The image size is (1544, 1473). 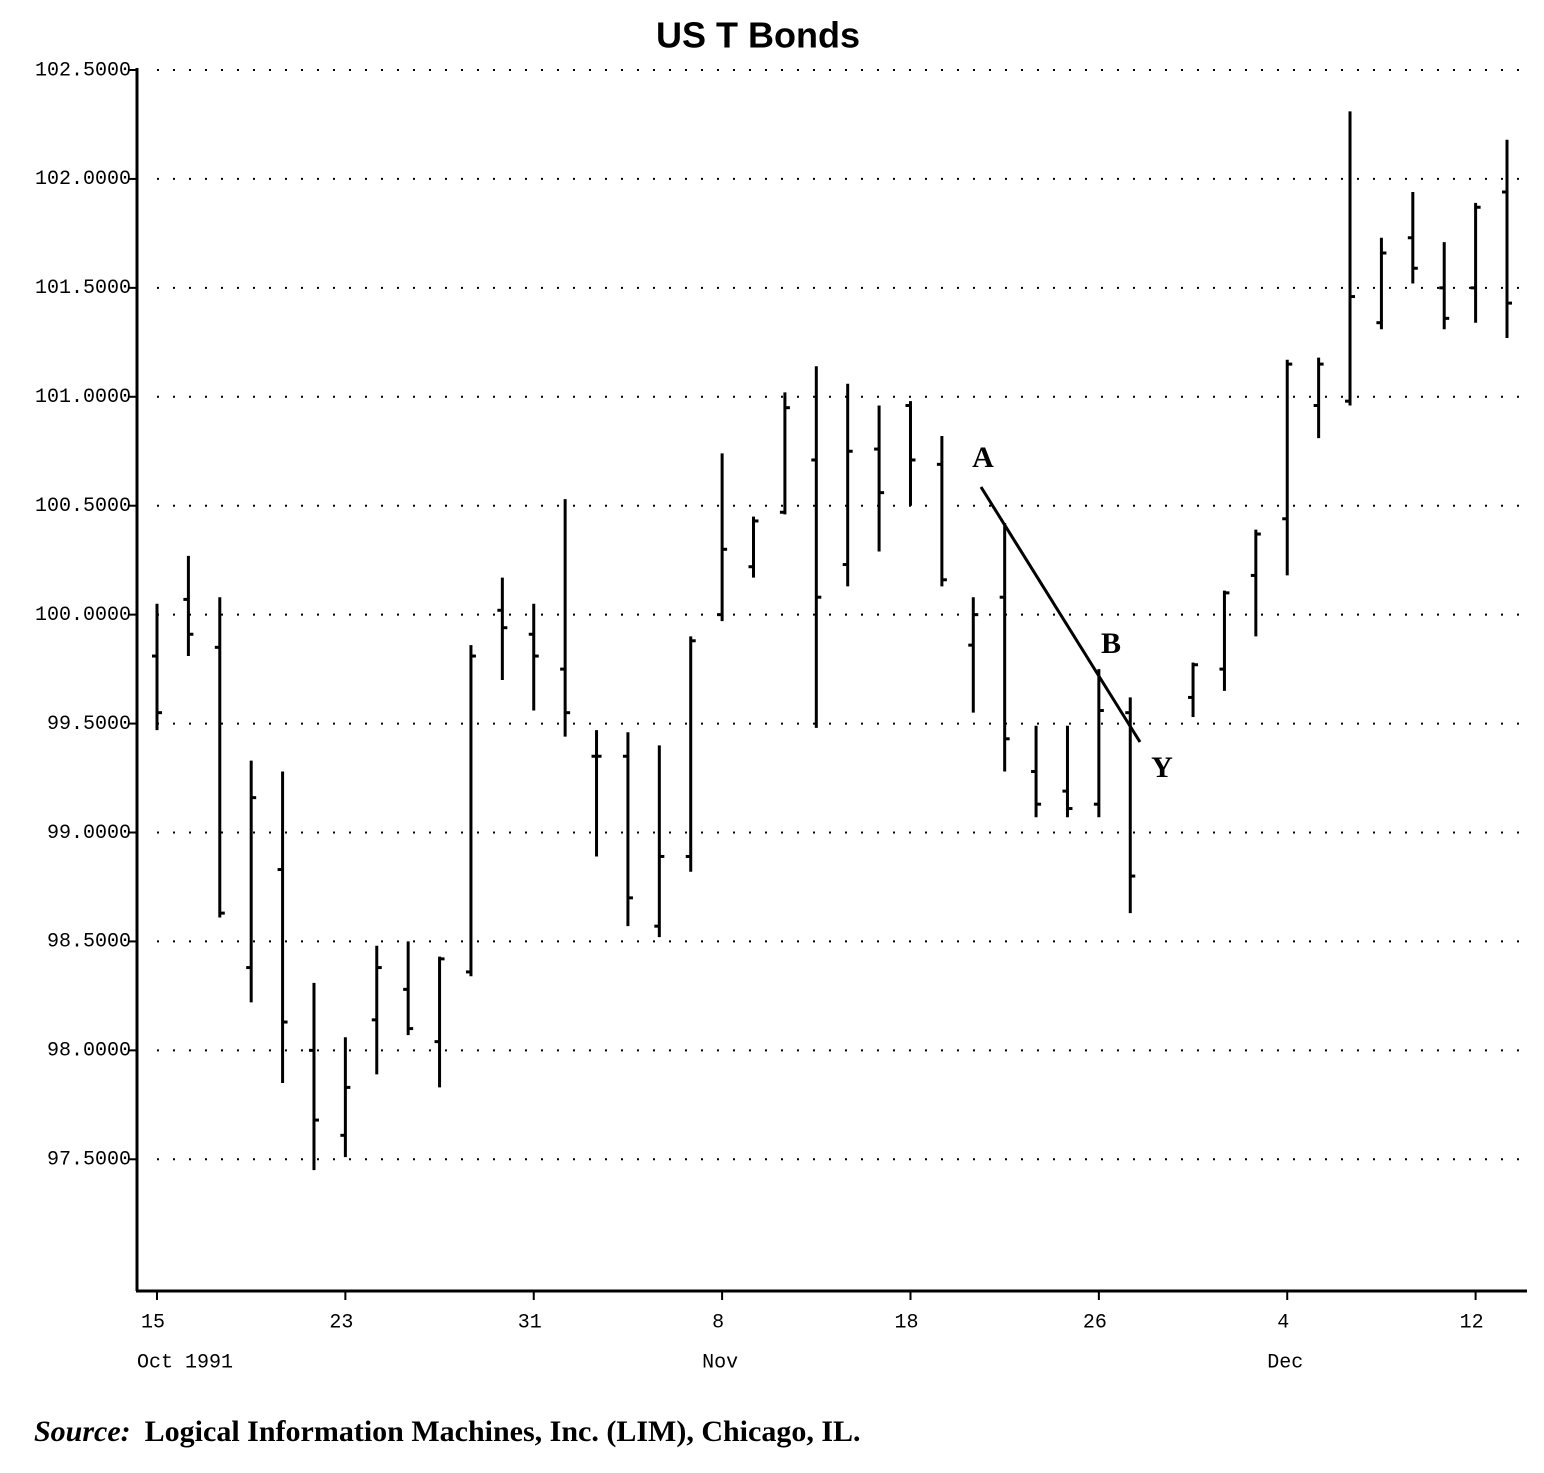 What do you see at coordinates (89, 833) in the screenshot?
I see `y-tick-label: 99.0000` at bounding box center [89, 833].